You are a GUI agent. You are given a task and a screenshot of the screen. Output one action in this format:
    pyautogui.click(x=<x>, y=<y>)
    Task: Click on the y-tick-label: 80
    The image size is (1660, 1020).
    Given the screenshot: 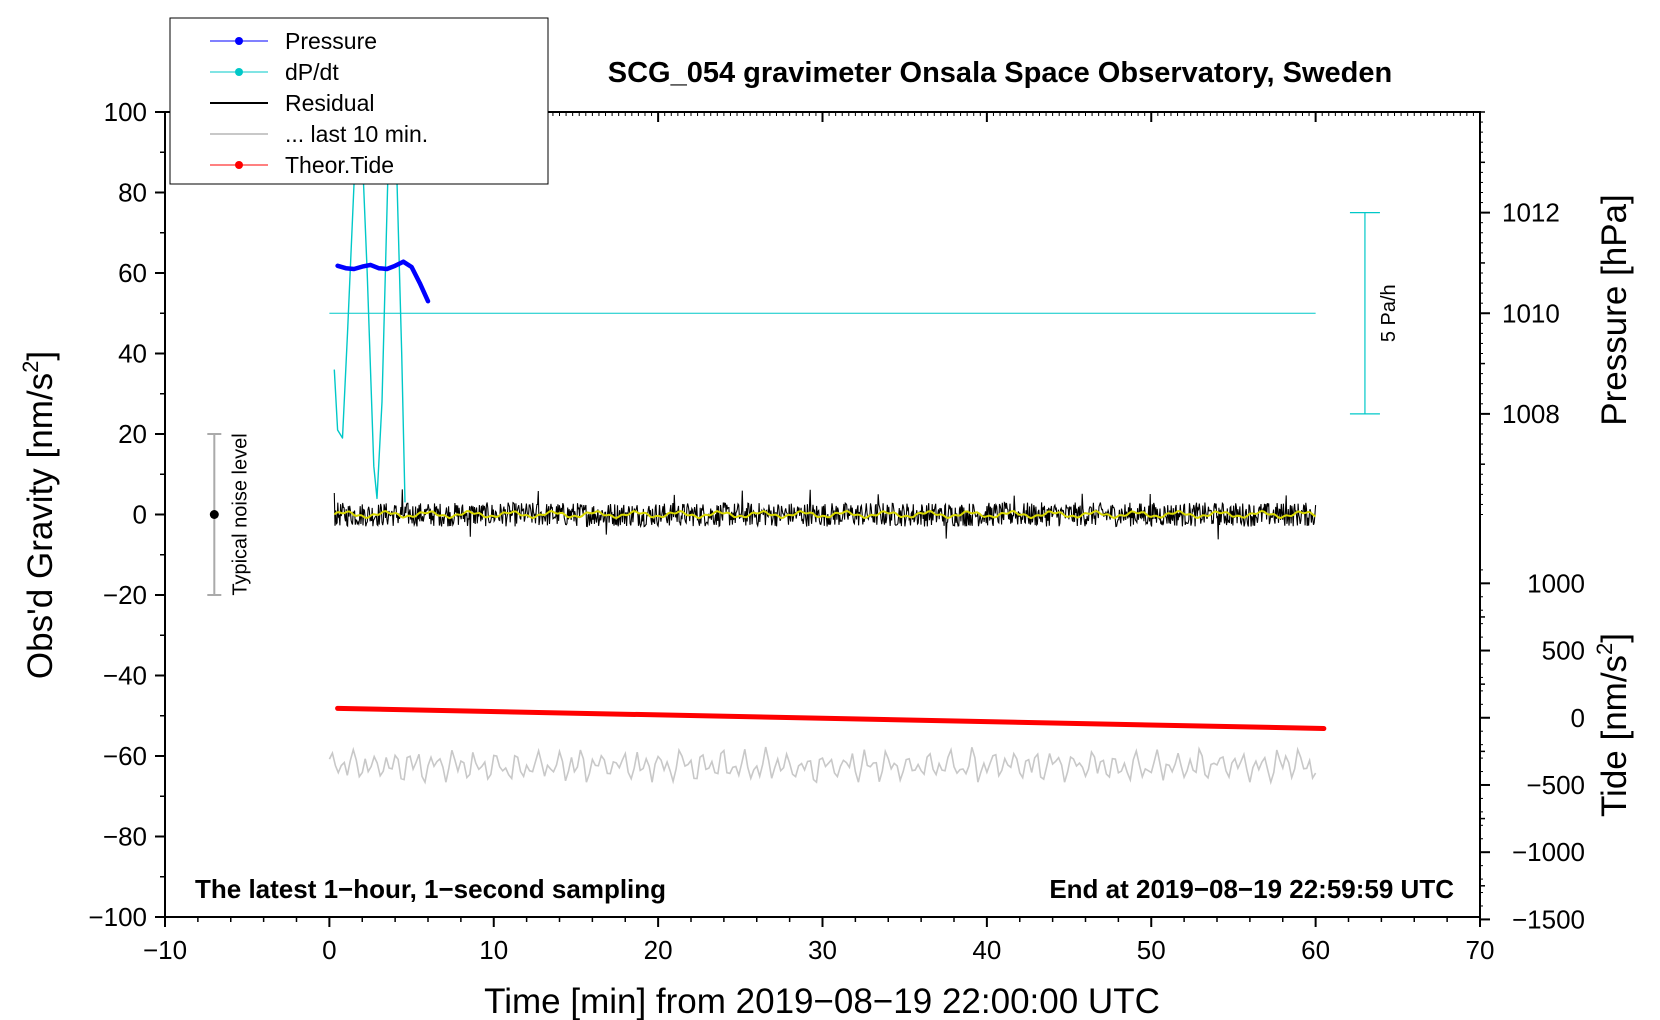 What is the action you would take?
    pyautogui.click(x=132, y=193)
    